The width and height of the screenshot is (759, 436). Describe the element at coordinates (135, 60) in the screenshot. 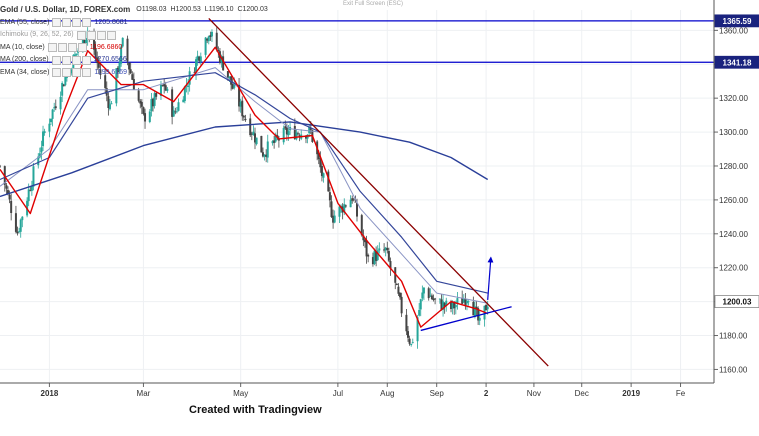

I see `indicator-row-ma200: MA (200, close) 1270.6566` at that location.